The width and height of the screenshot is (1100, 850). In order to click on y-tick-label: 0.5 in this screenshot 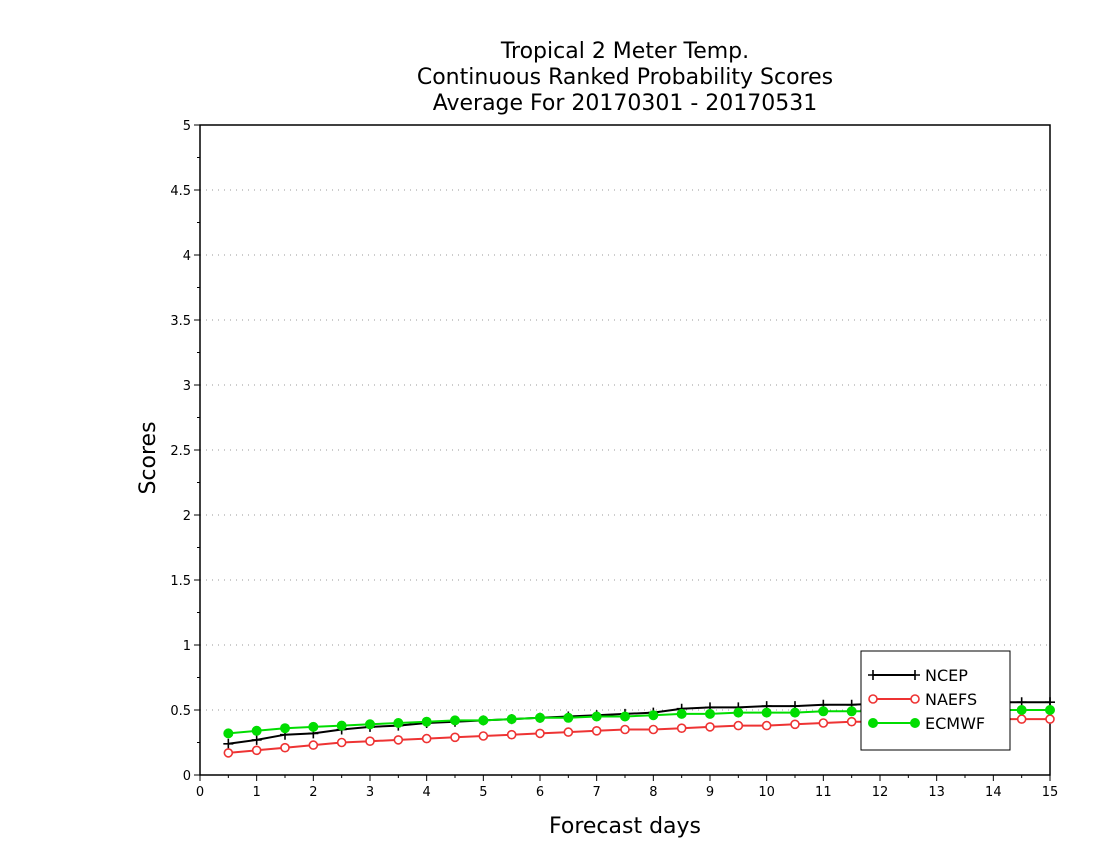, I will do `click(180, 711)`.